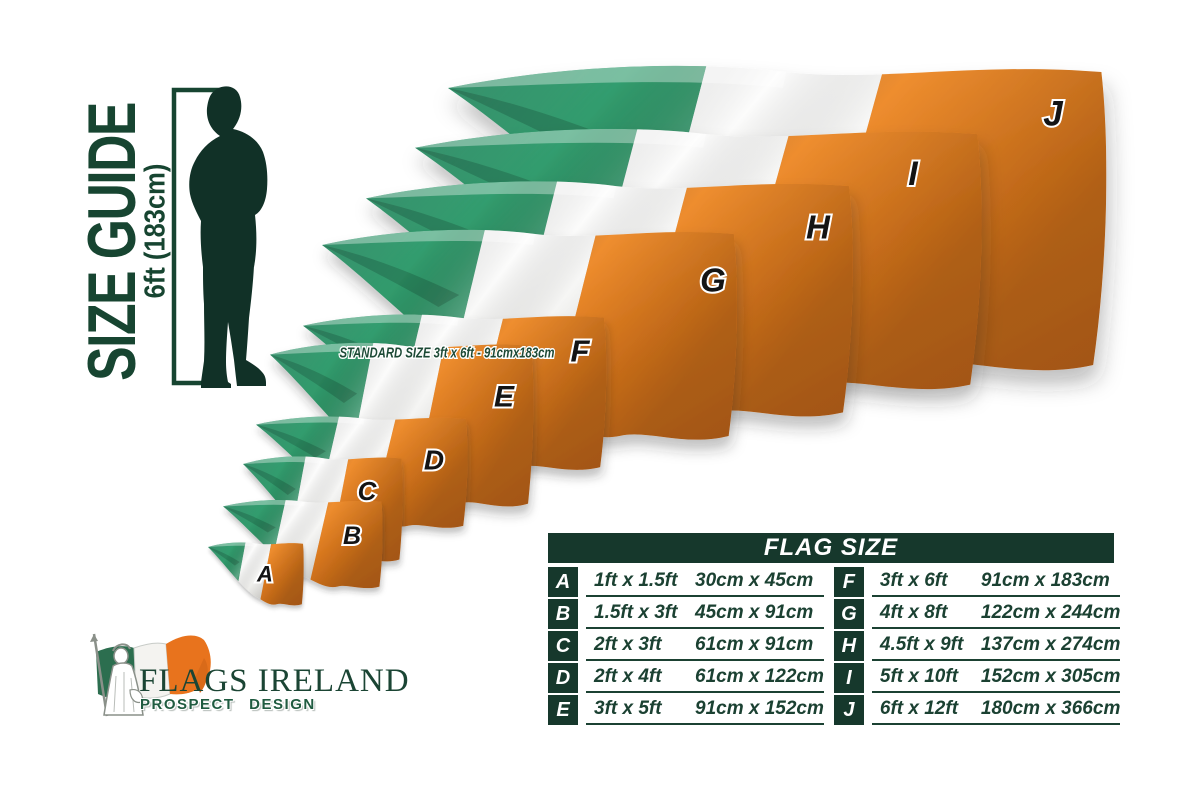 The width and height of the screenshot is (1183, 788). I want to click on table-row: J 6ft x 12ft 180cm x 366cm, so click(977, 710).